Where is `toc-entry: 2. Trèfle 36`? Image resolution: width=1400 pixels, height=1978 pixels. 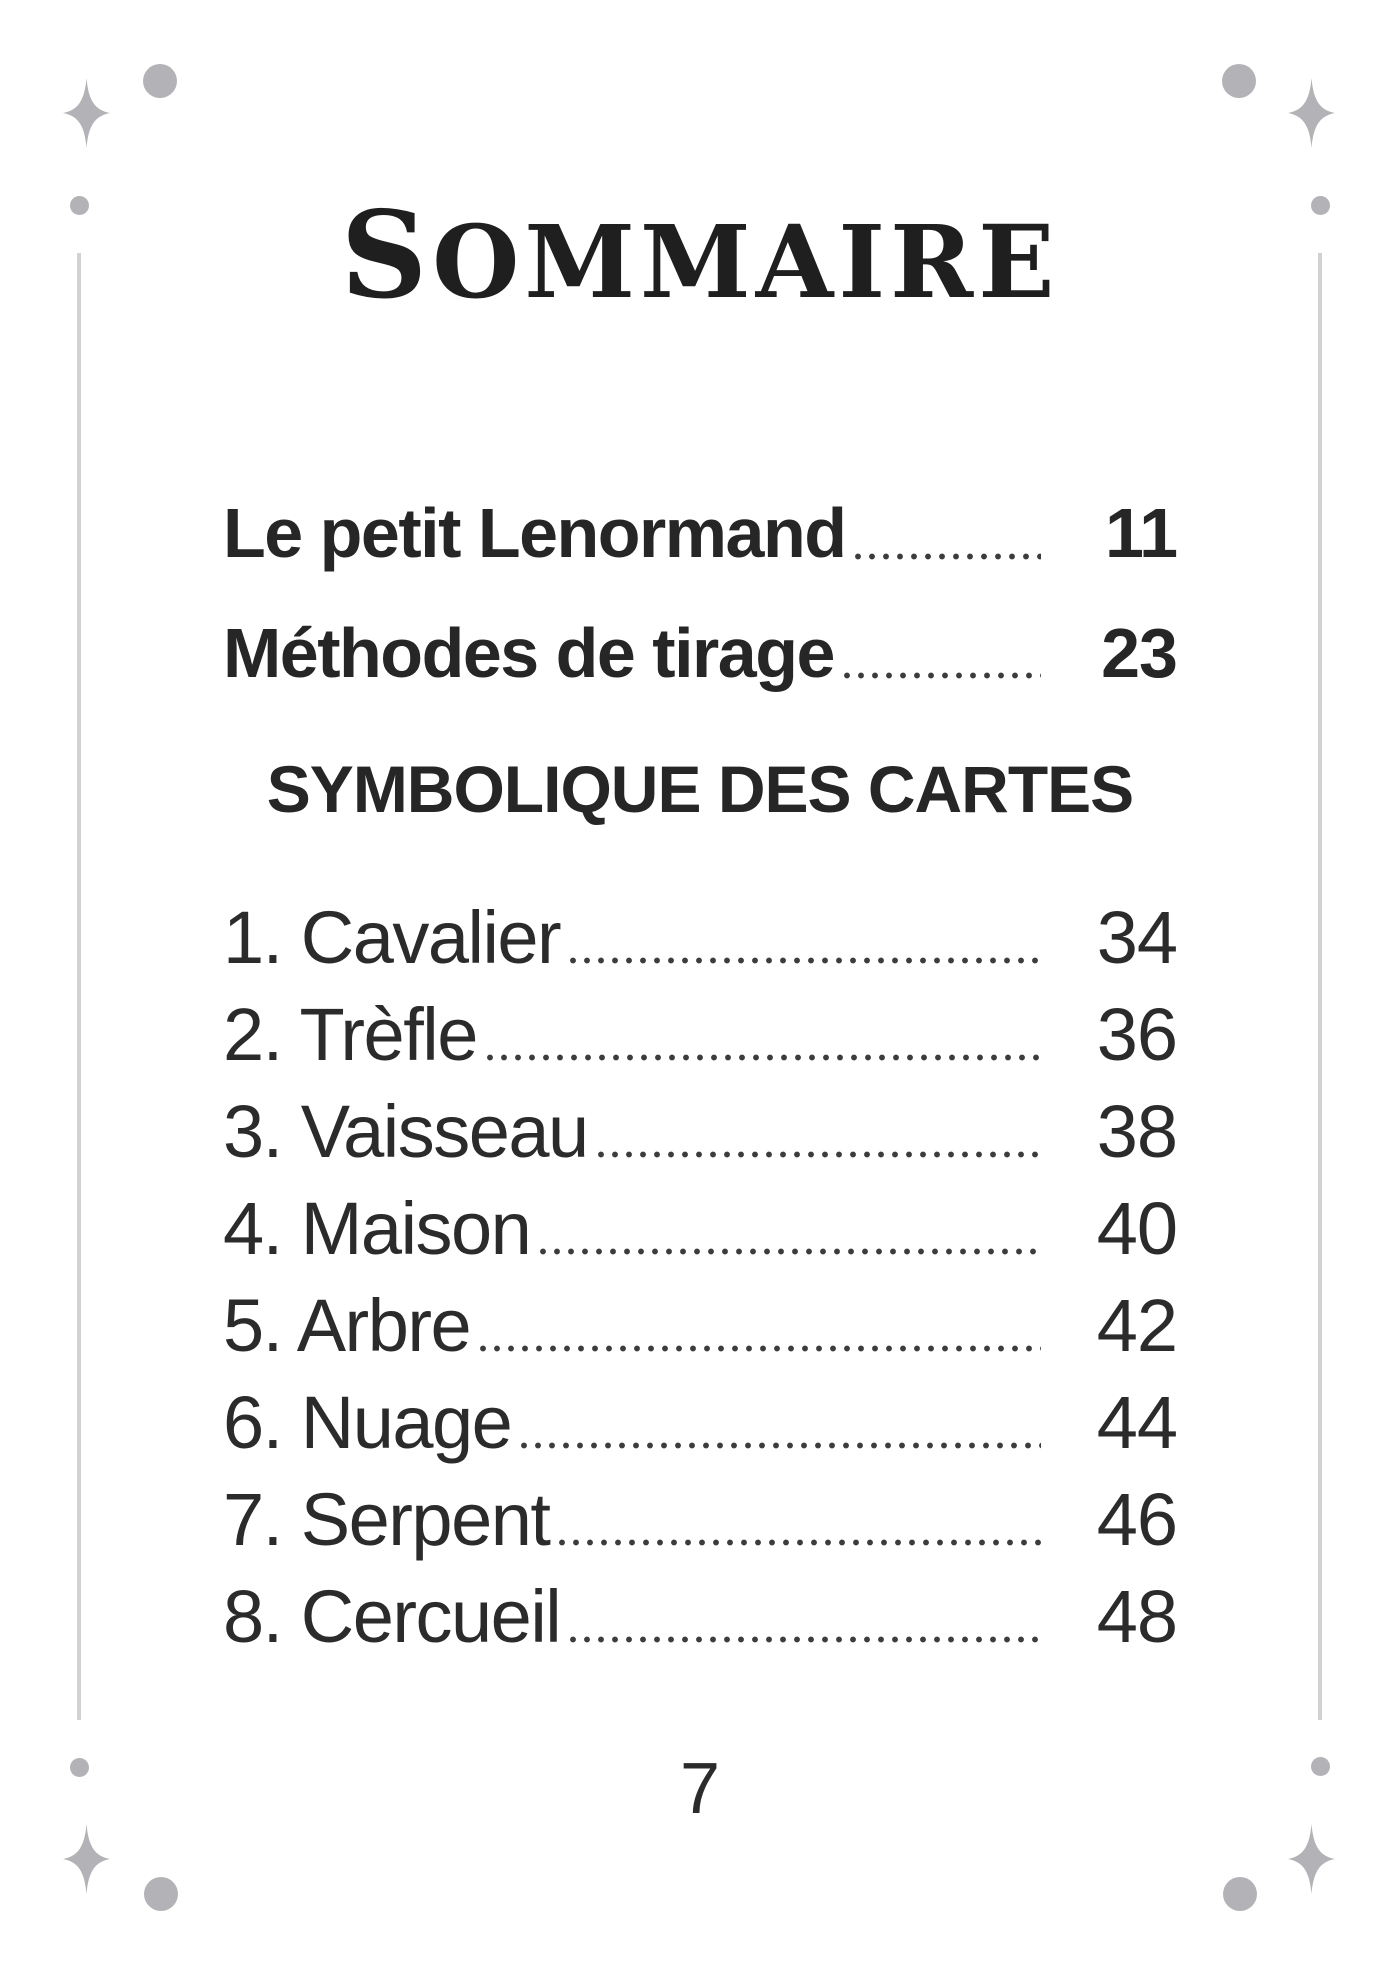 toc-entry: 2. Trèfle 36 is located at coordinates (700, 1035).